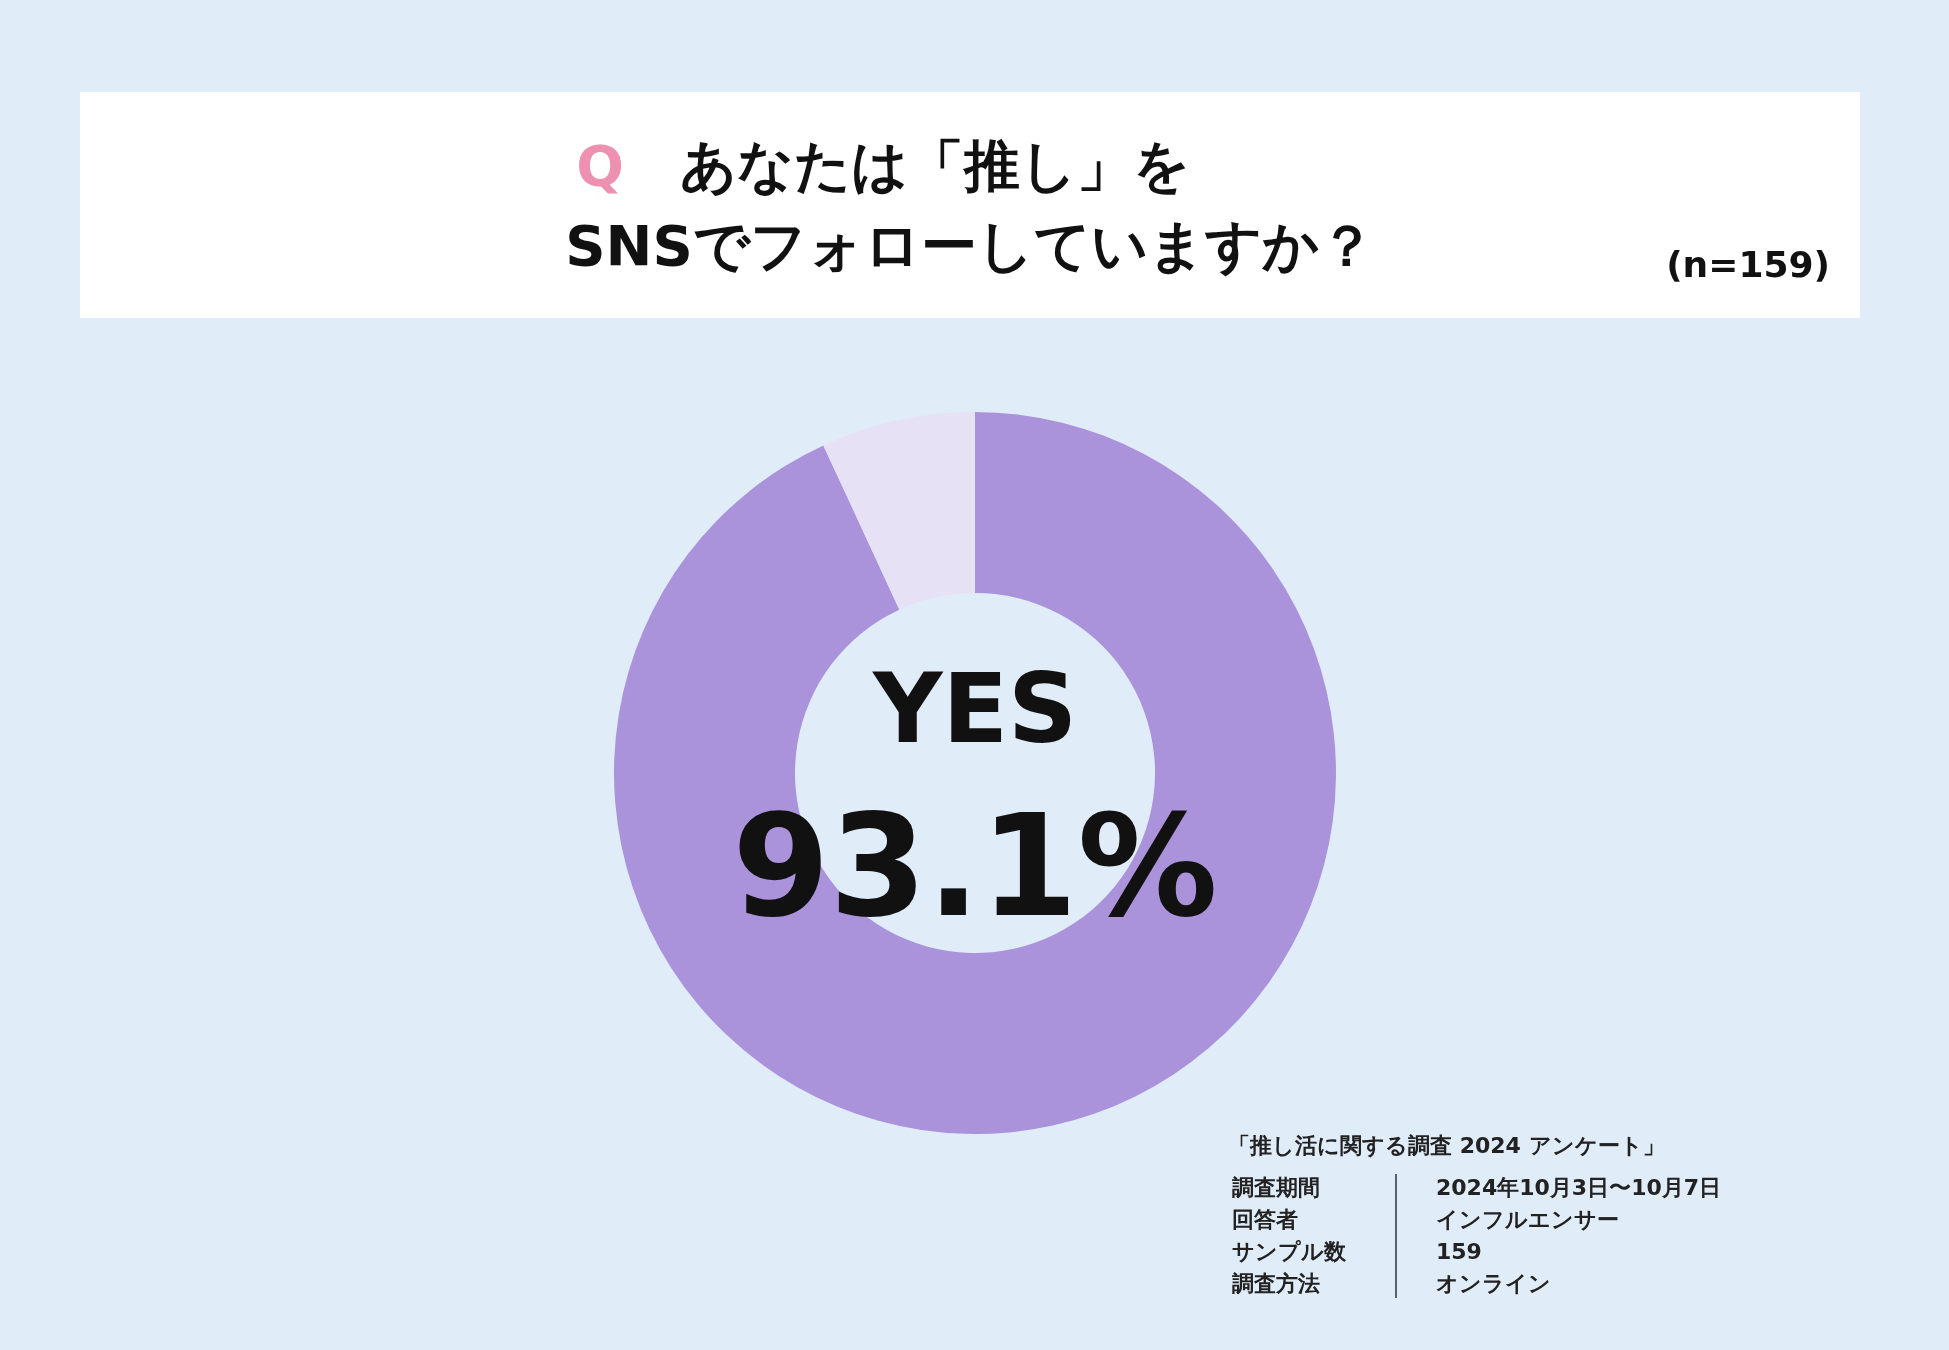 The width and height of the screenshot is (1949, 1350). What do you see at coordinates (1265, 1219) in the screenshot?
I see `text: 回答者` at bounding box center [1265, 1219].